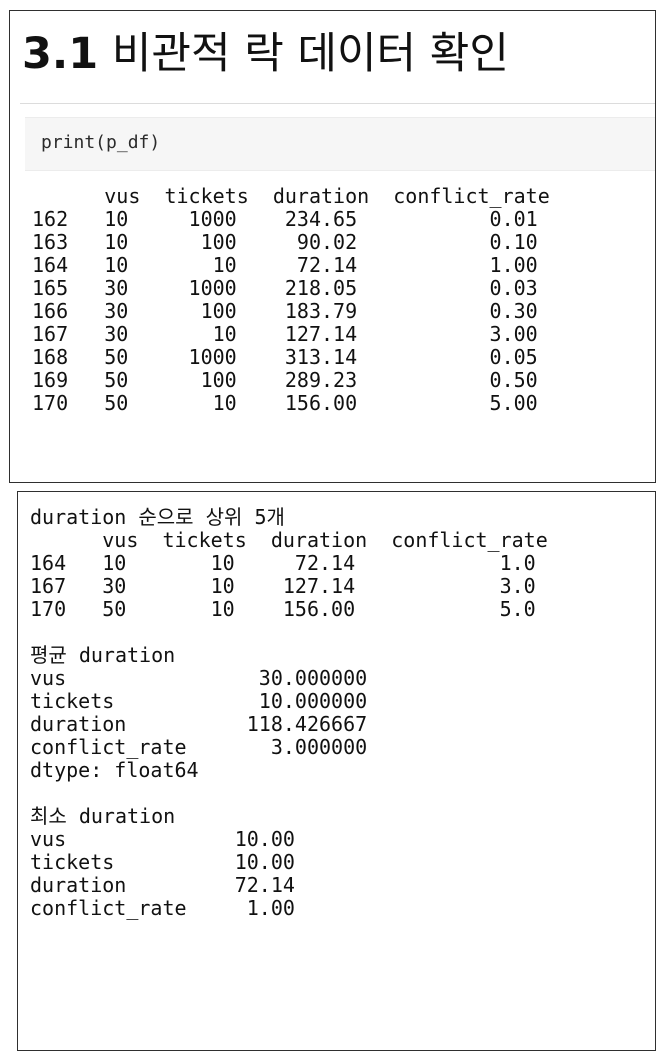 The height and width of the screenshot is (1061, 670). I want to click on output-line: 최소 duration, so click(103, 816).